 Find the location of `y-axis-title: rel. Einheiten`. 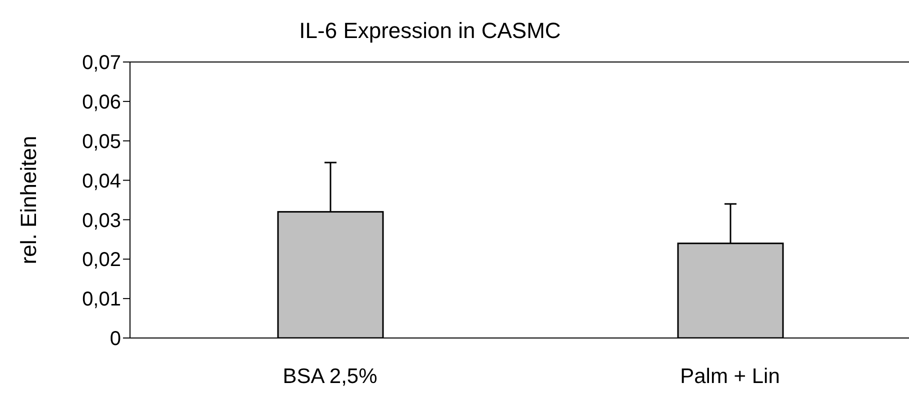

y-axis-title: rel. Einheiten is located at coordinates (28, 200).